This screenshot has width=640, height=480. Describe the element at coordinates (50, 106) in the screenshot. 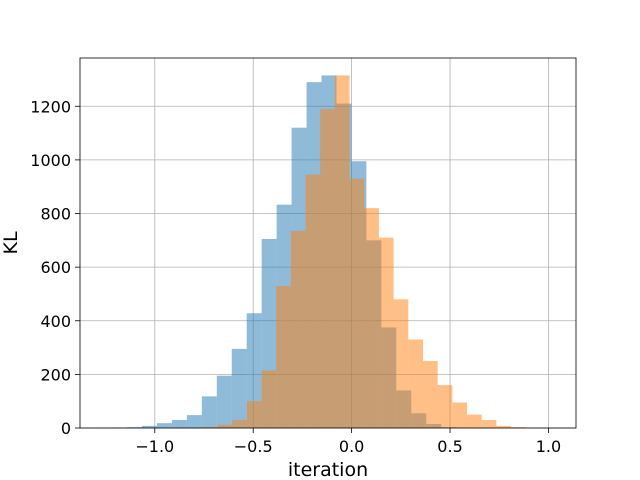

I see `y-tick-label: 1200` at that location.